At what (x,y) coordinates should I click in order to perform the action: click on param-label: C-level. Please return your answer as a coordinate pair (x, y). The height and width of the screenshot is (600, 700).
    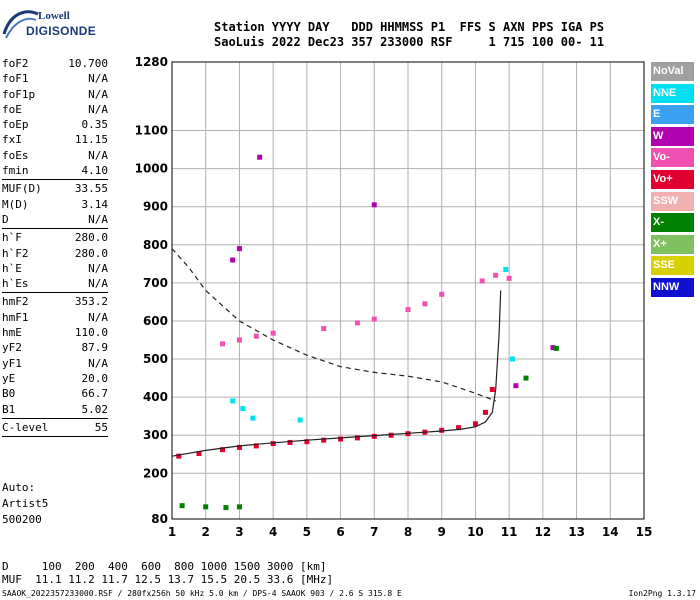
    Looking at the image, I should click on (25, 427).